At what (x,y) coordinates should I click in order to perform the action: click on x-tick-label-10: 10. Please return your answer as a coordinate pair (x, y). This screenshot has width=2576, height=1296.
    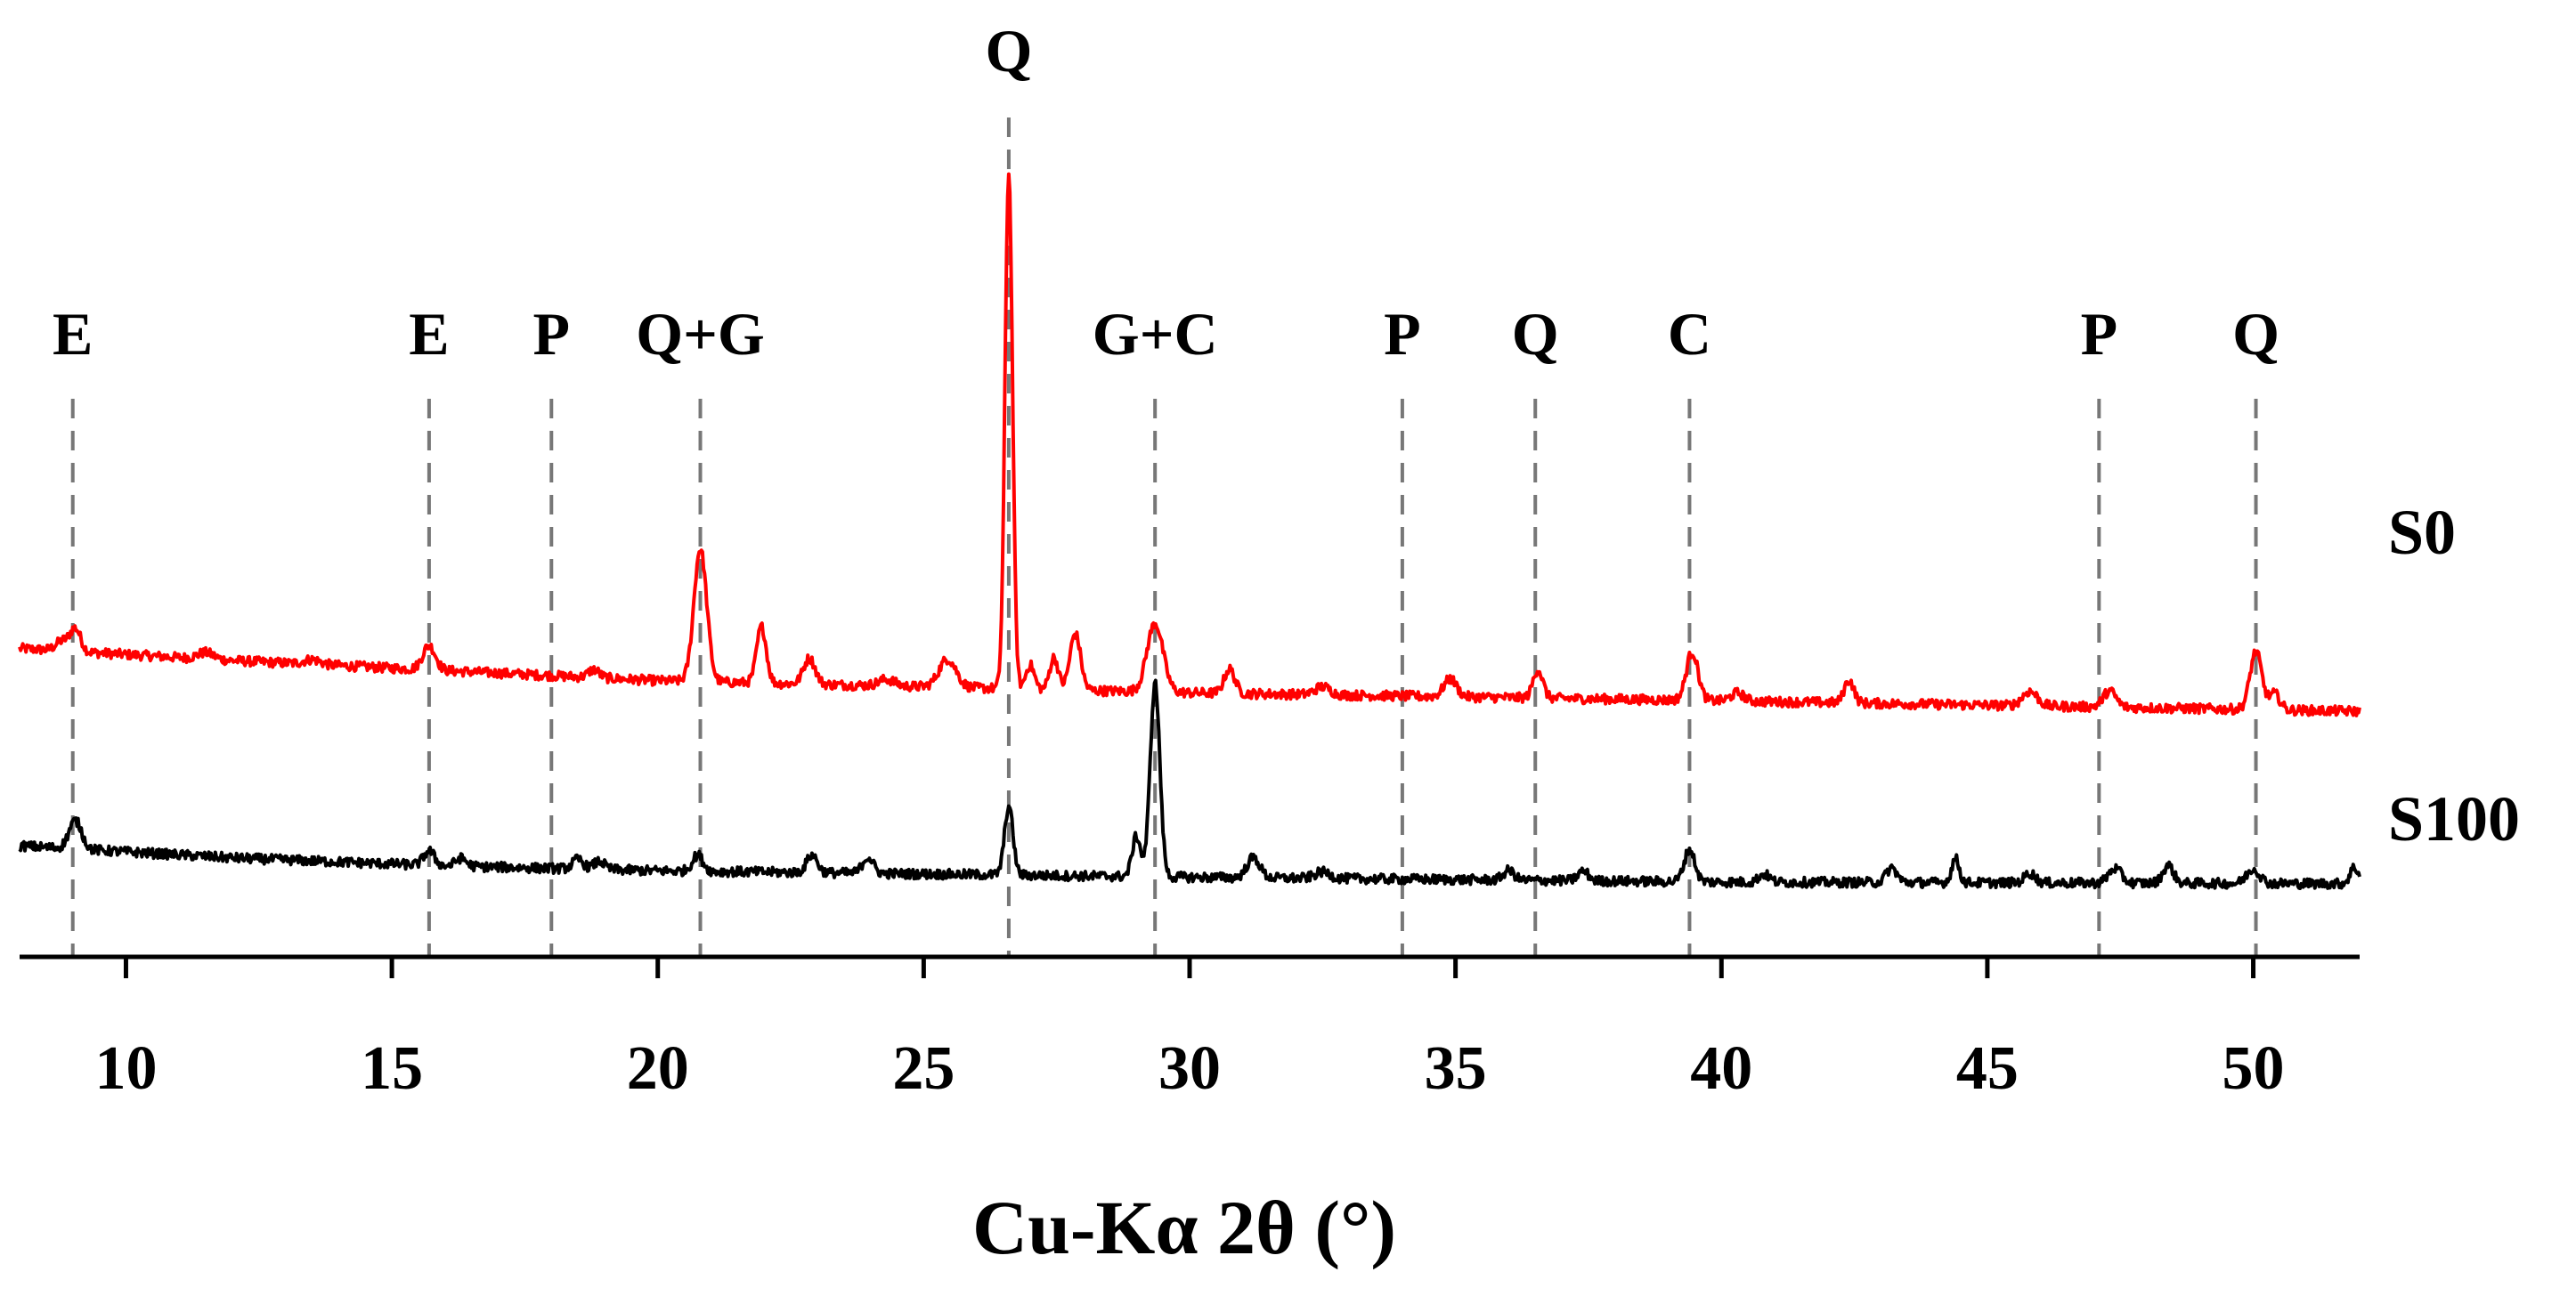
    Looking at the image, I should click on (125, 1068).